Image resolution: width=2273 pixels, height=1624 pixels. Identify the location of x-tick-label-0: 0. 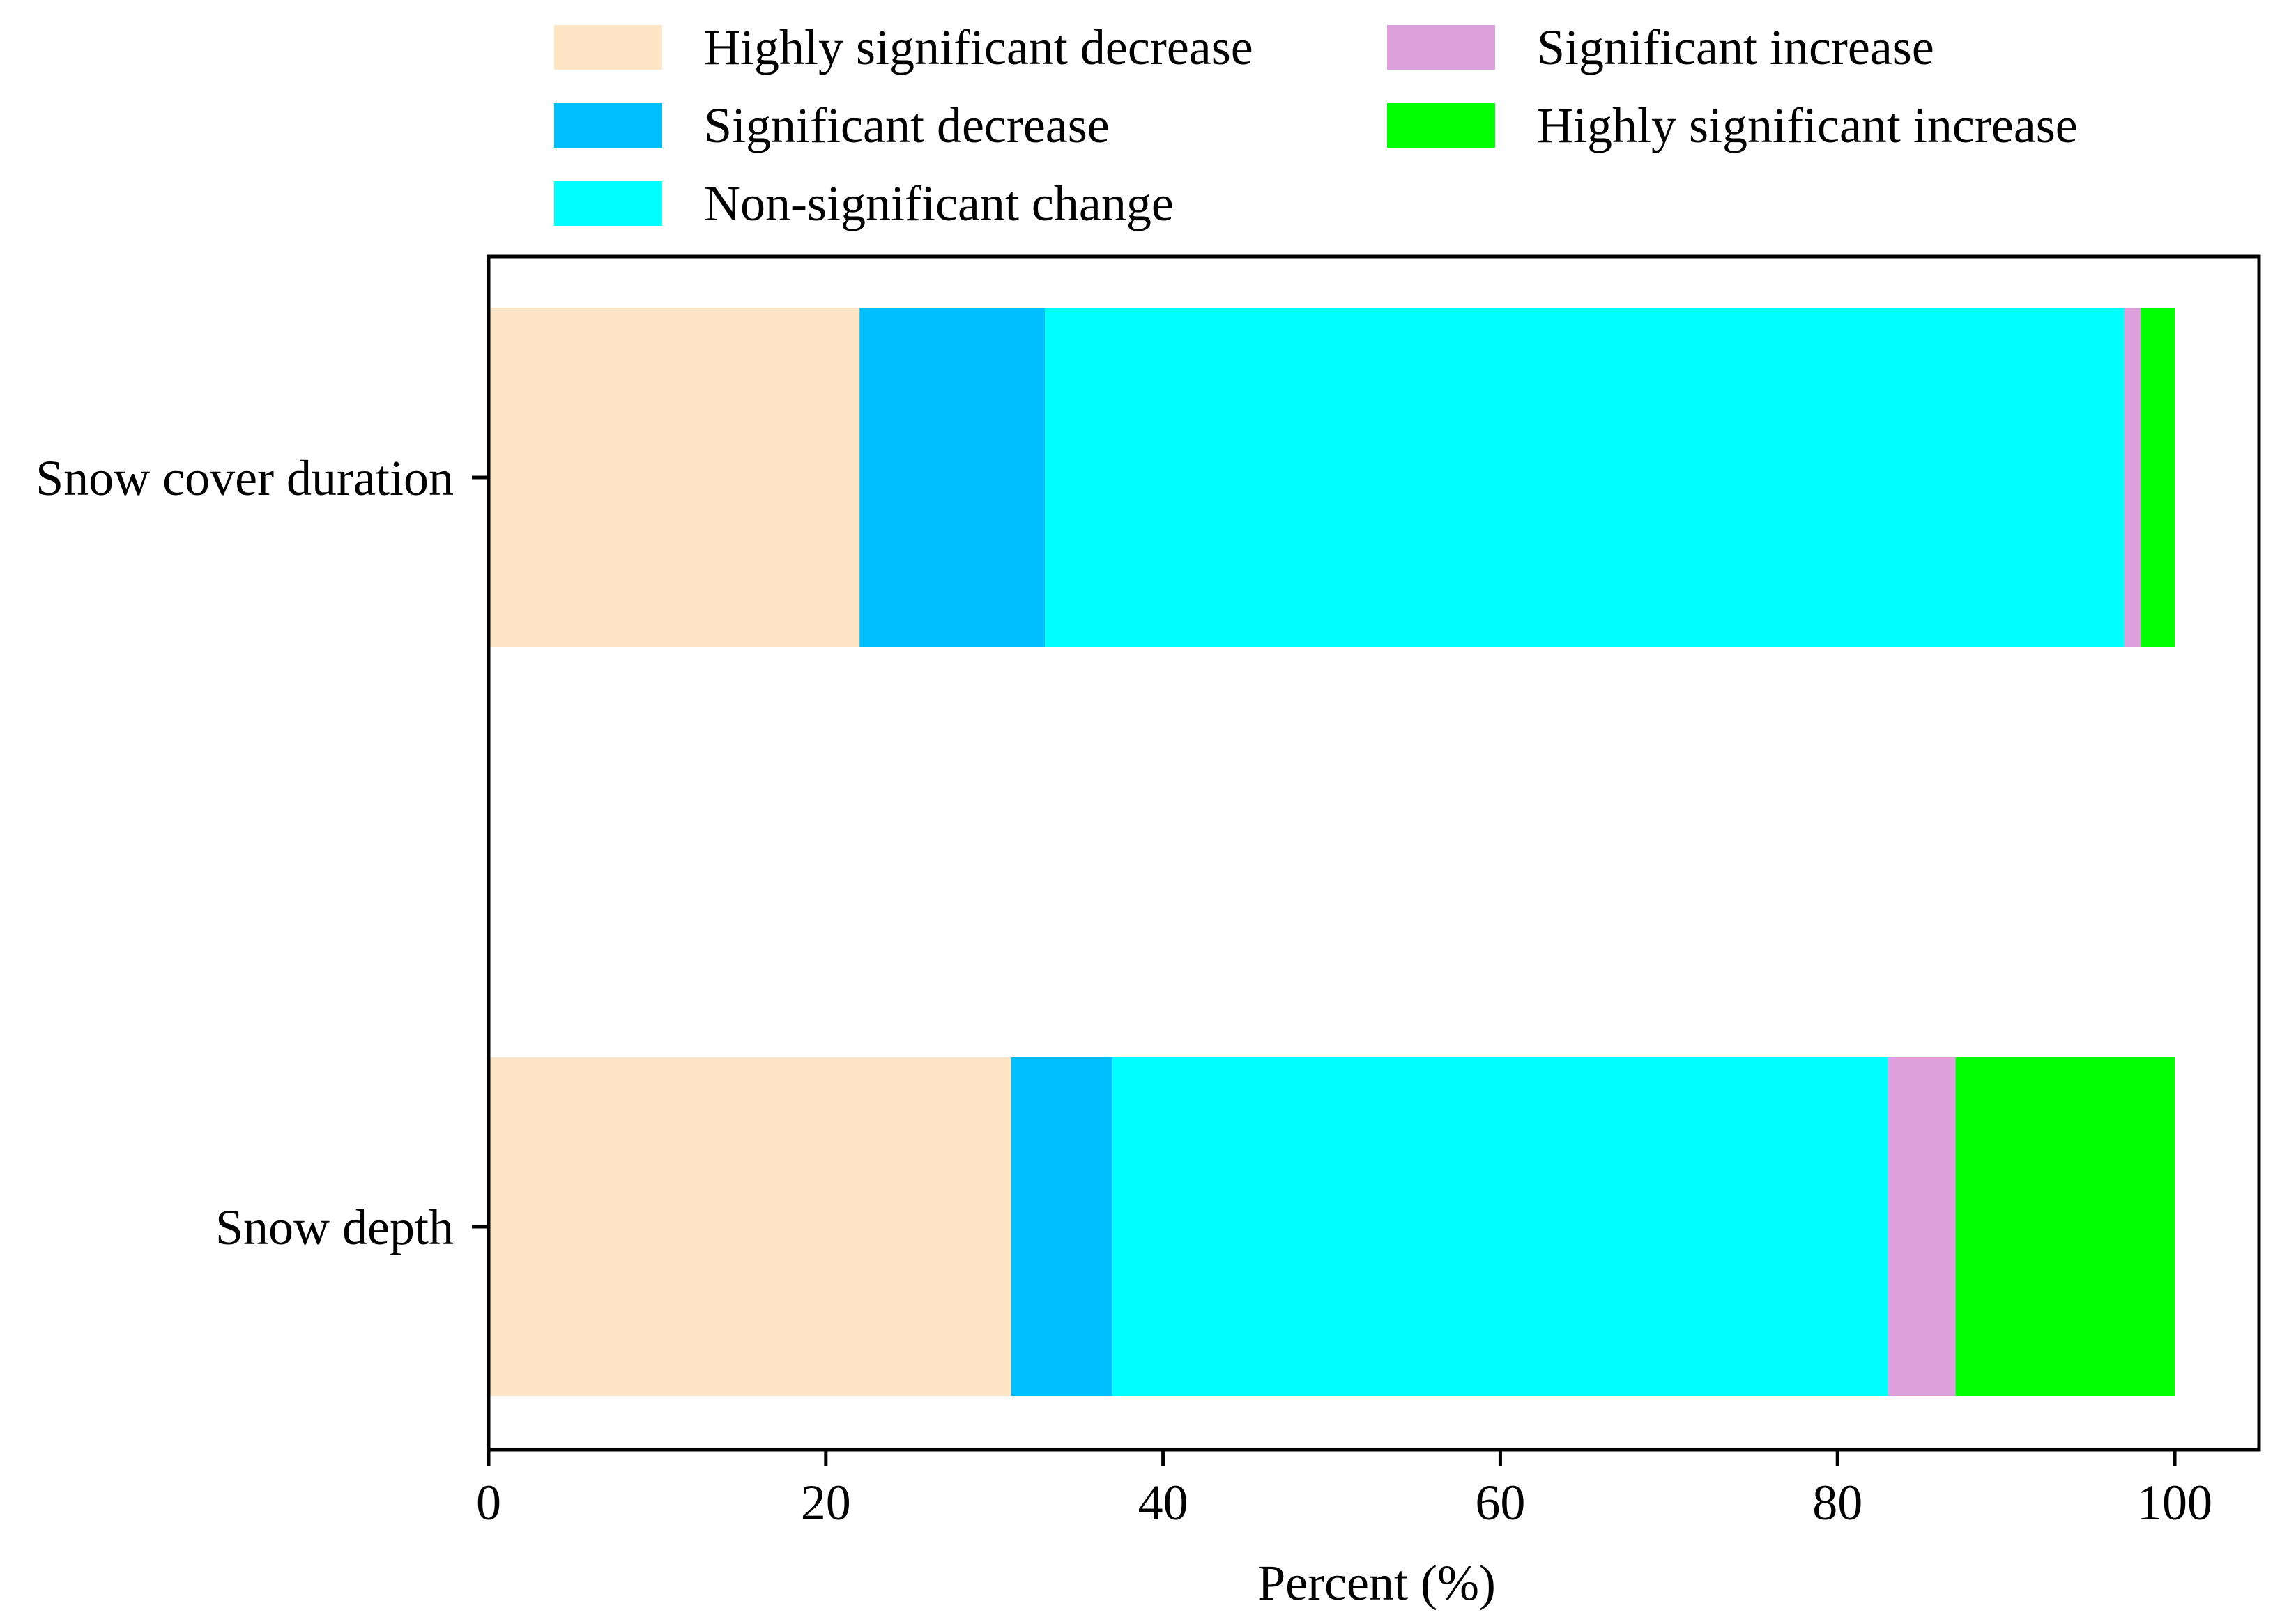
(489, 1503).